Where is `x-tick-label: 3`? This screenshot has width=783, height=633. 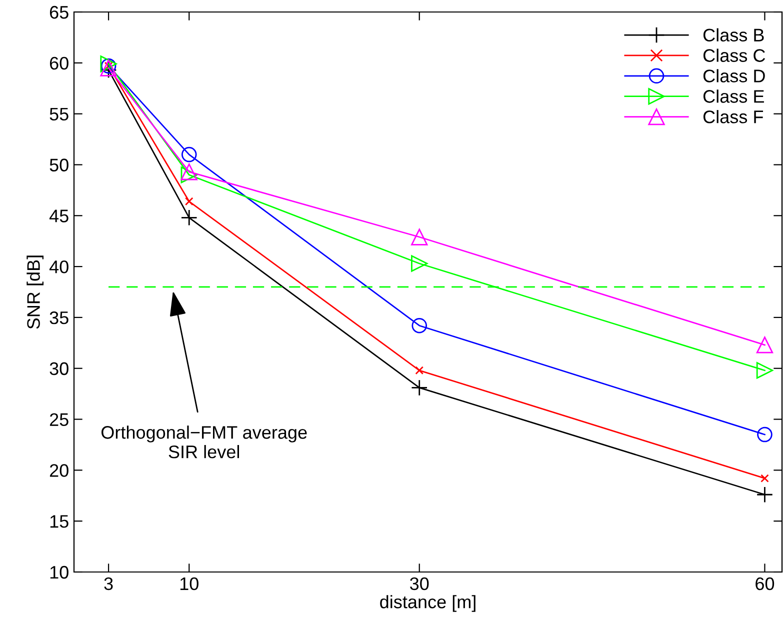
x-tick-label: 3 is located at coordinates (108, 583).